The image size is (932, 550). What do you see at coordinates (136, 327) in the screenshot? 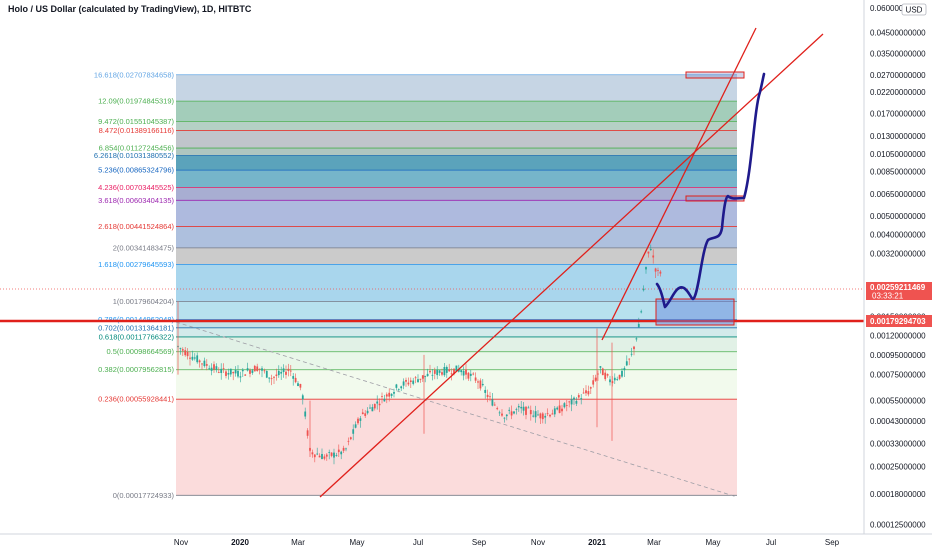
I see `fib-label-0.702: 0.702(0.00131364181)` at bounding box center [136, 327].